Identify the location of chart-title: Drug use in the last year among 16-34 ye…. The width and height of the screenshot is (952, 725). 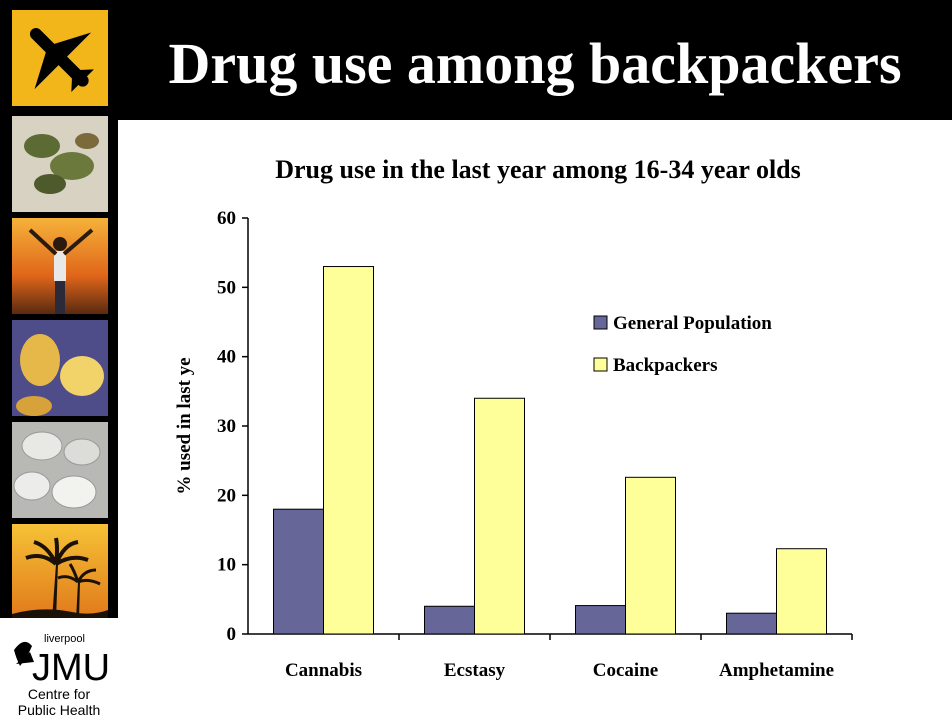
(538, 169).